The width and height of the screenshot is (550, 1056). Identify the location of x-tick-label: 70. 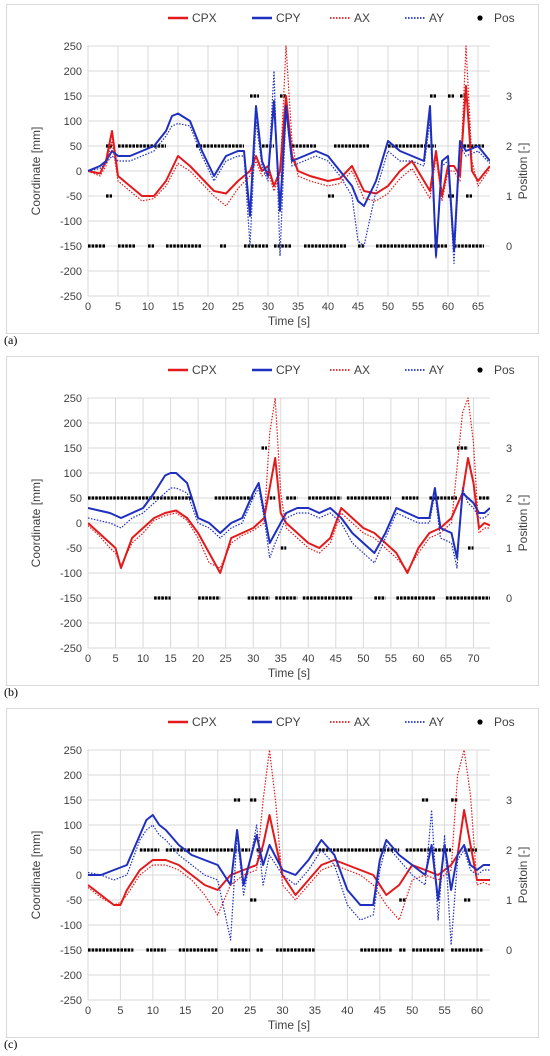
(473, 659).